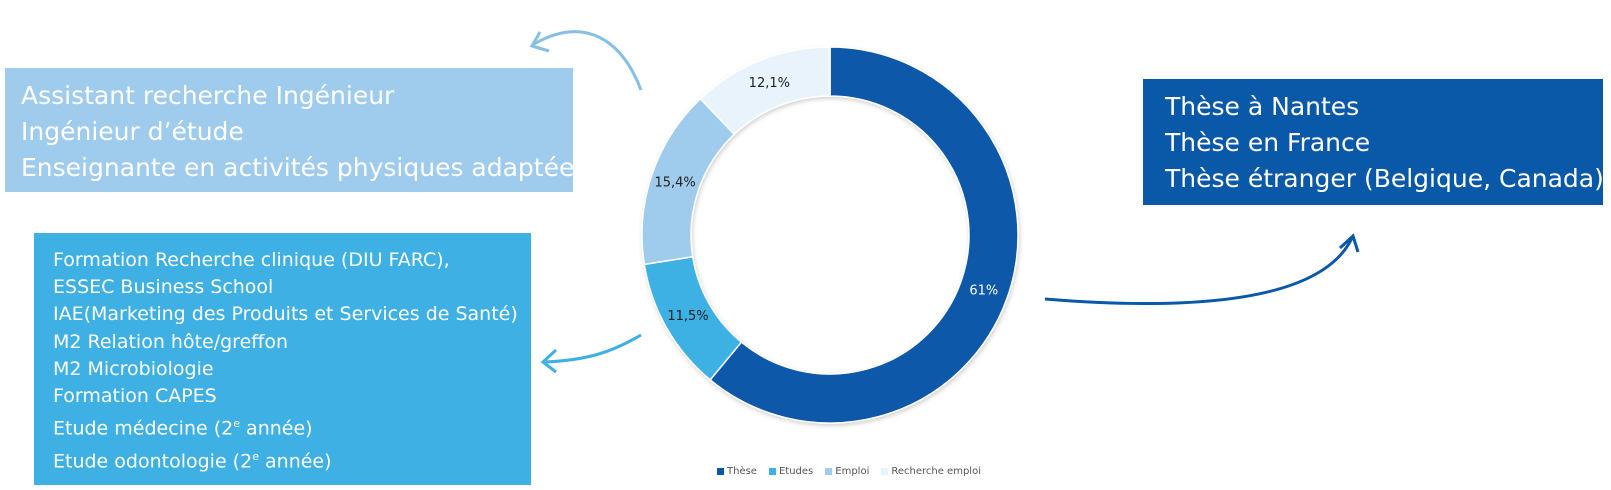  Describe the element at coordinates (885, 471) in the screenshot. I see `legend-swatch-recherche-emploi` at that location.